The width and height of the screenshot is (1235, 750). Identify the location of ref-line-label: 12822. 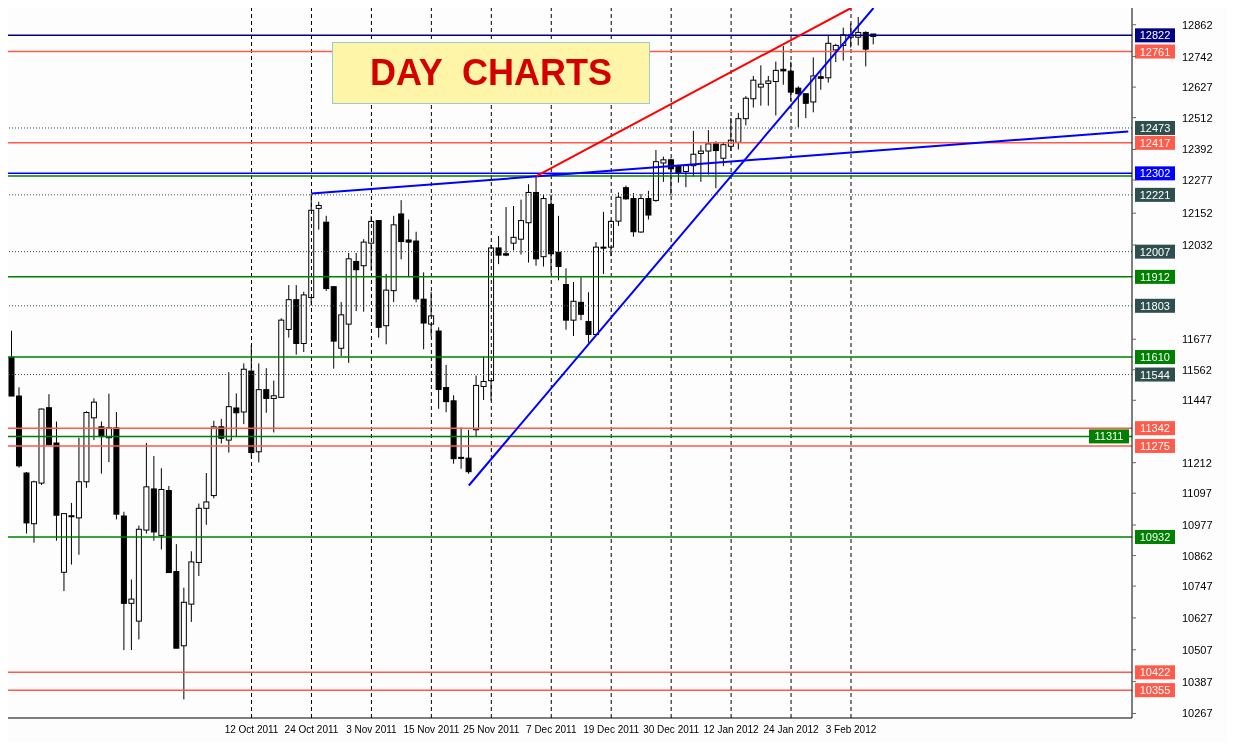
(1155, 35).